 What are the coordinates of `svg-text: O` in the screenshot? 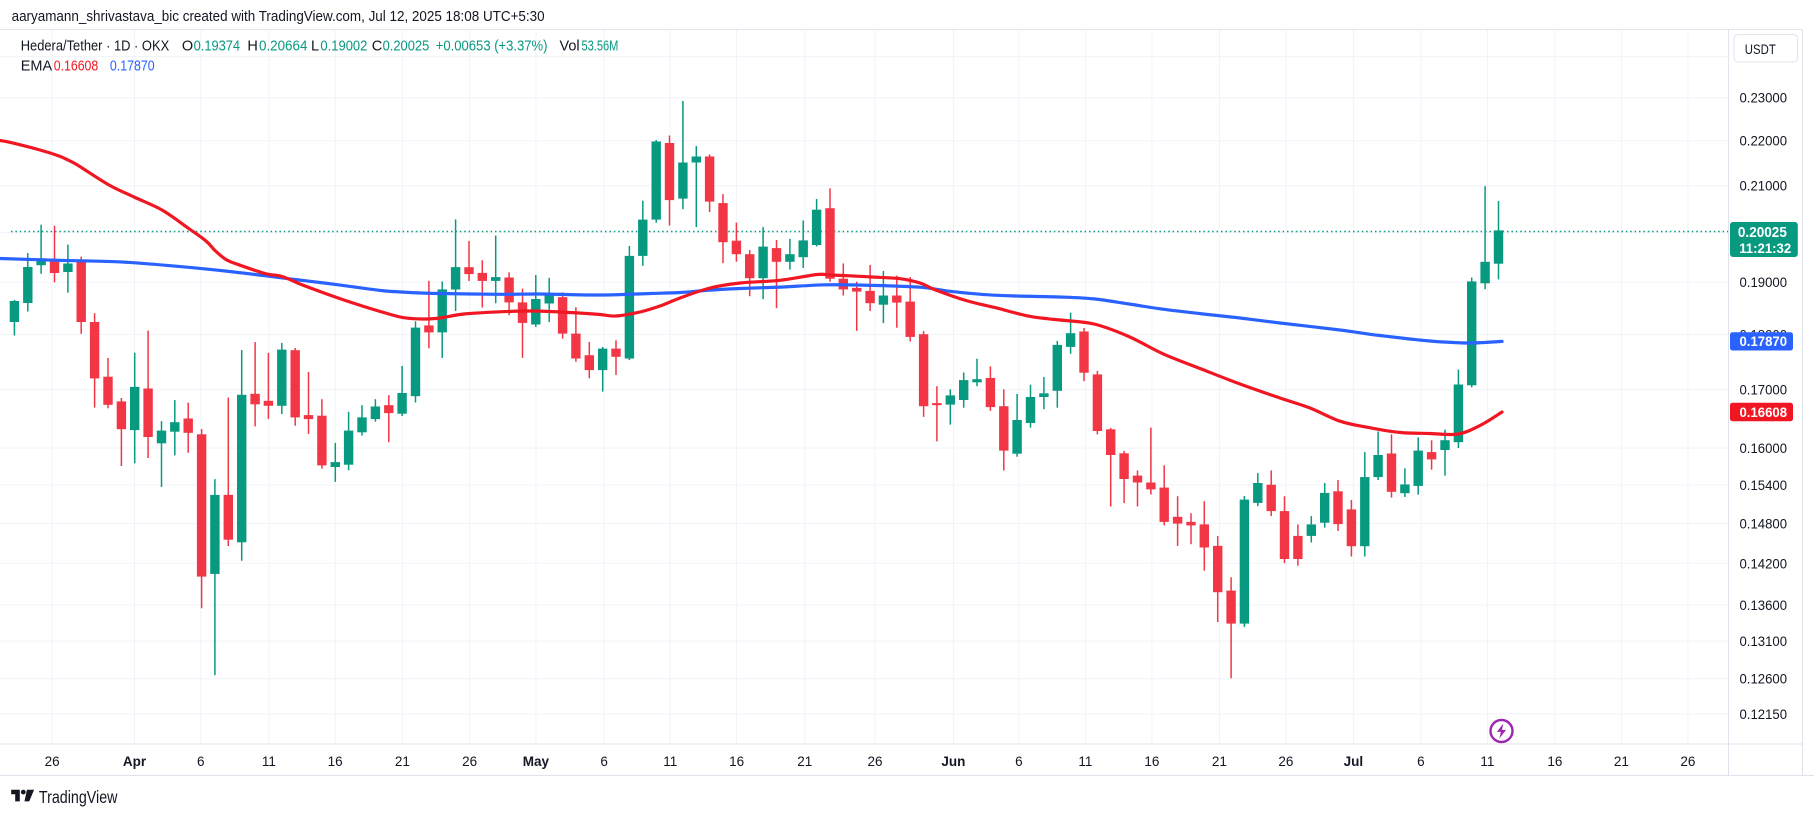 It's located at (187, 47).